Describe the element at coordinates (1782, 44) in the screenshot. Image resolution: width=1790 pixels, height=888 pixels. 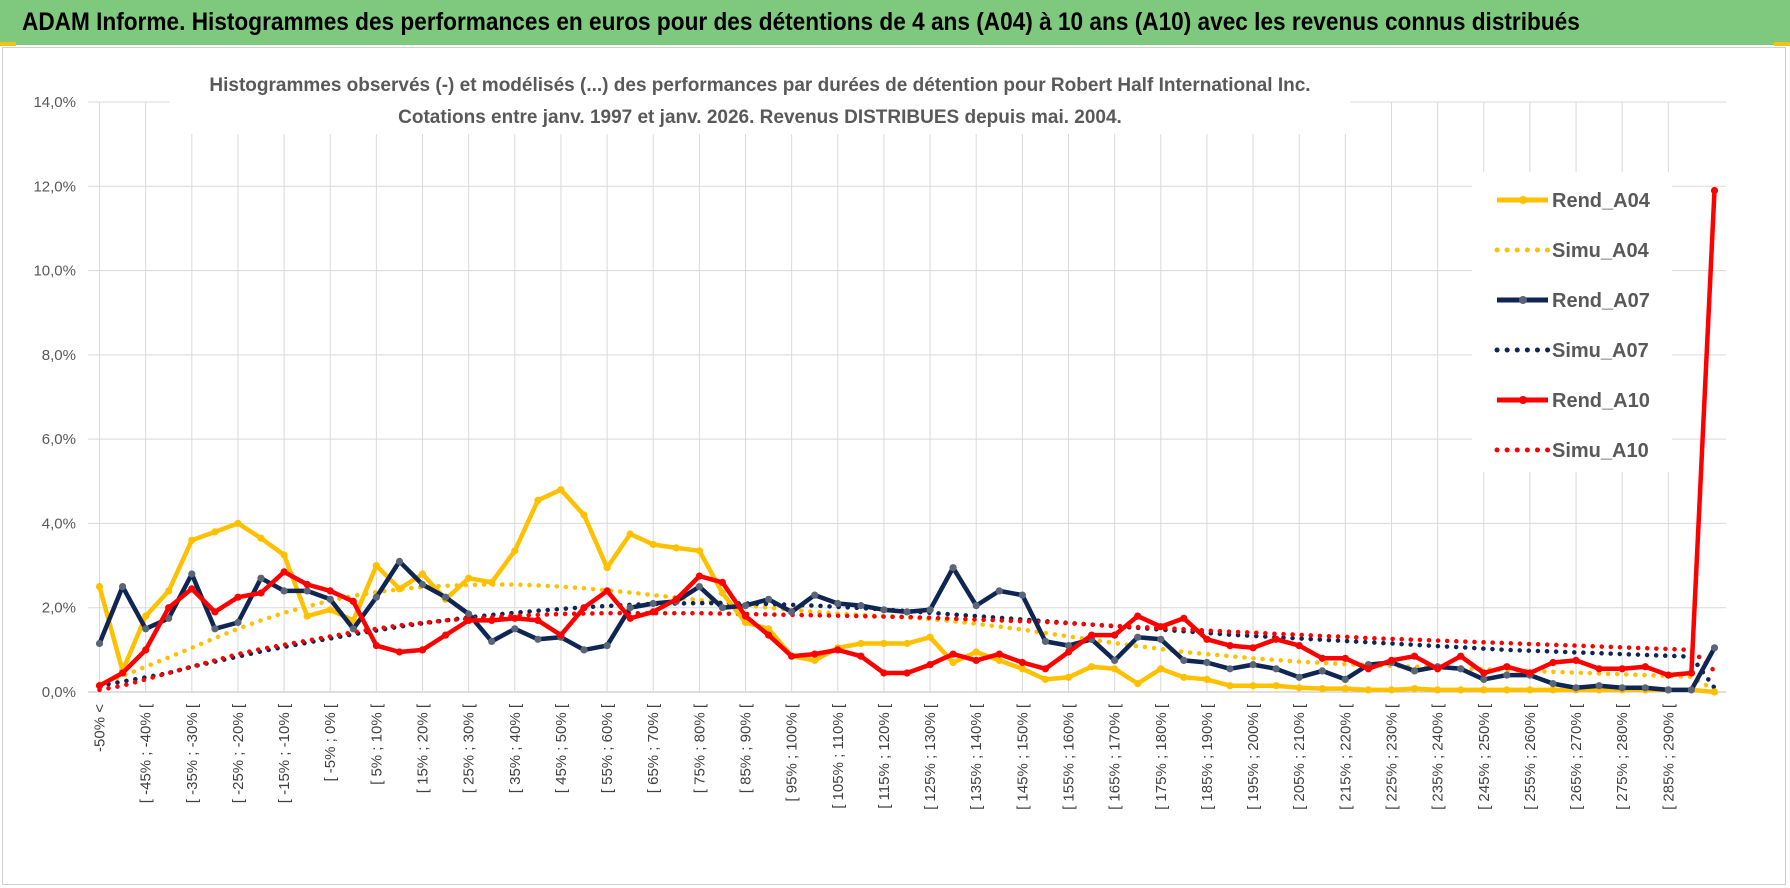
I see `header-corner-right` at that location.